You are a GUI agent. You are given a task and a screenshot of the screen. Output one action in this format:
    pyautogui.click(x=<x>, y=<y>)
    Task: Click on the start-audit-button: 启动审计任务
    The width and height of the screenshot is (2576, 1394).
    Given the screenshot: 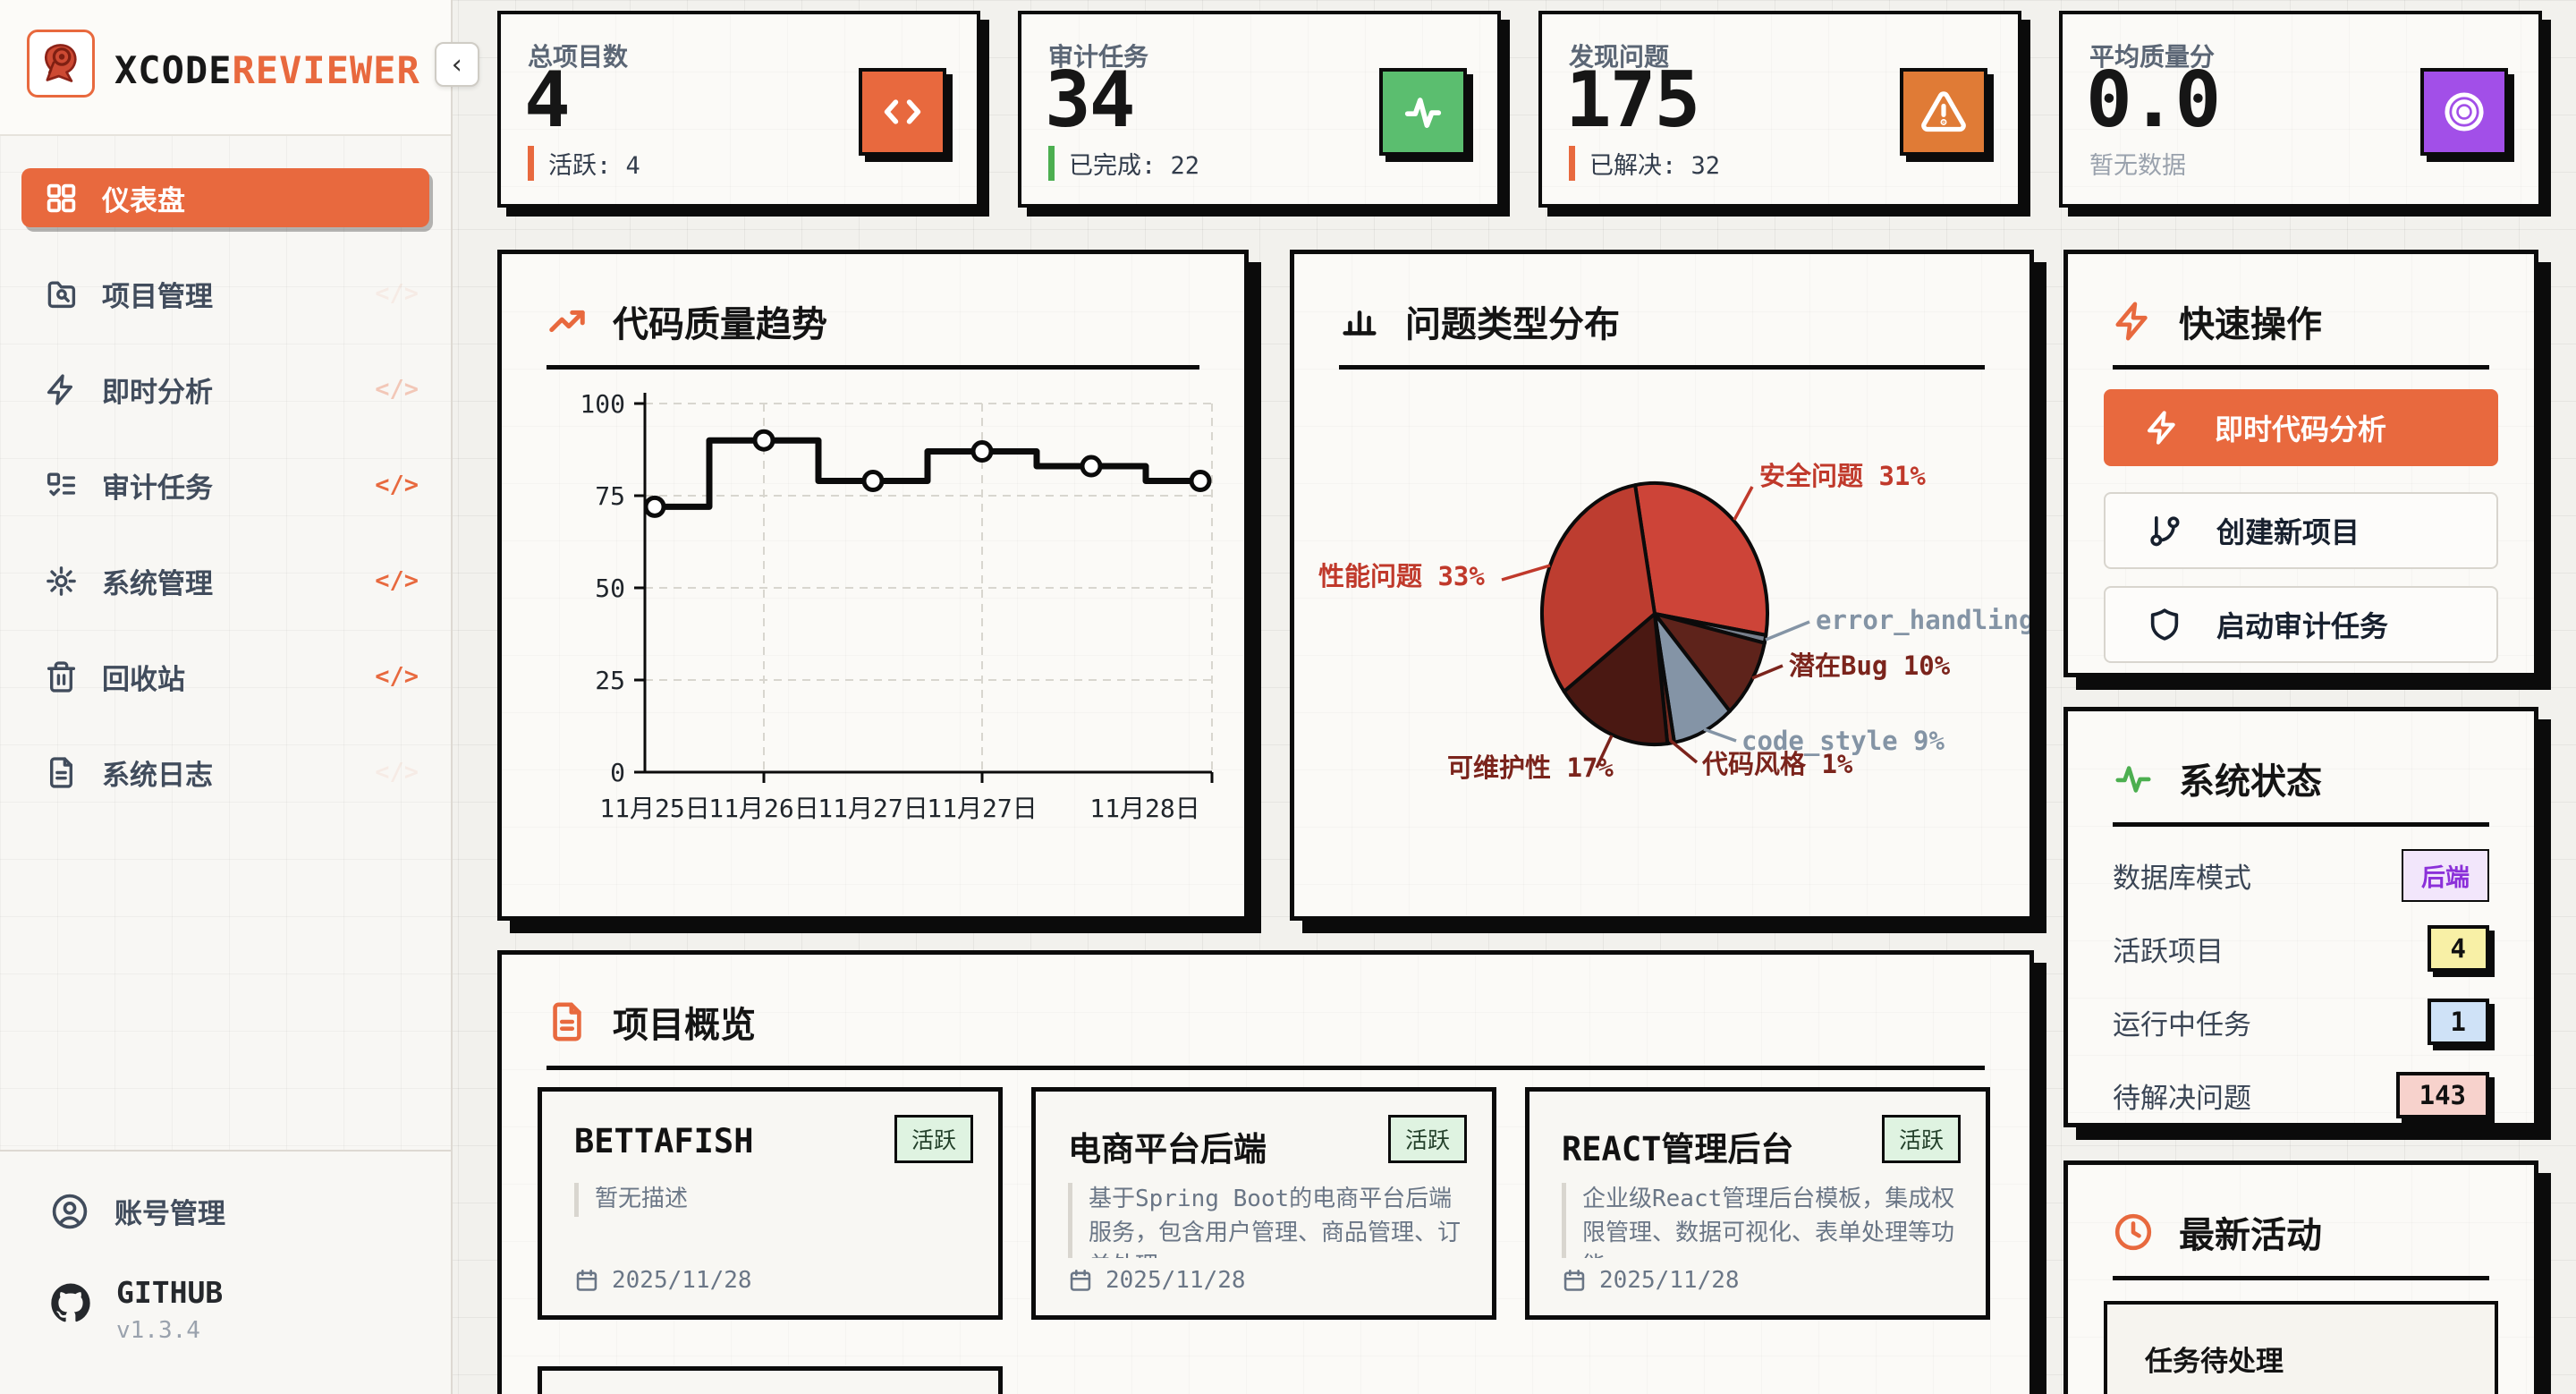 What is the action you would take?
    pyautogui.click(x=2301, y=624)
    